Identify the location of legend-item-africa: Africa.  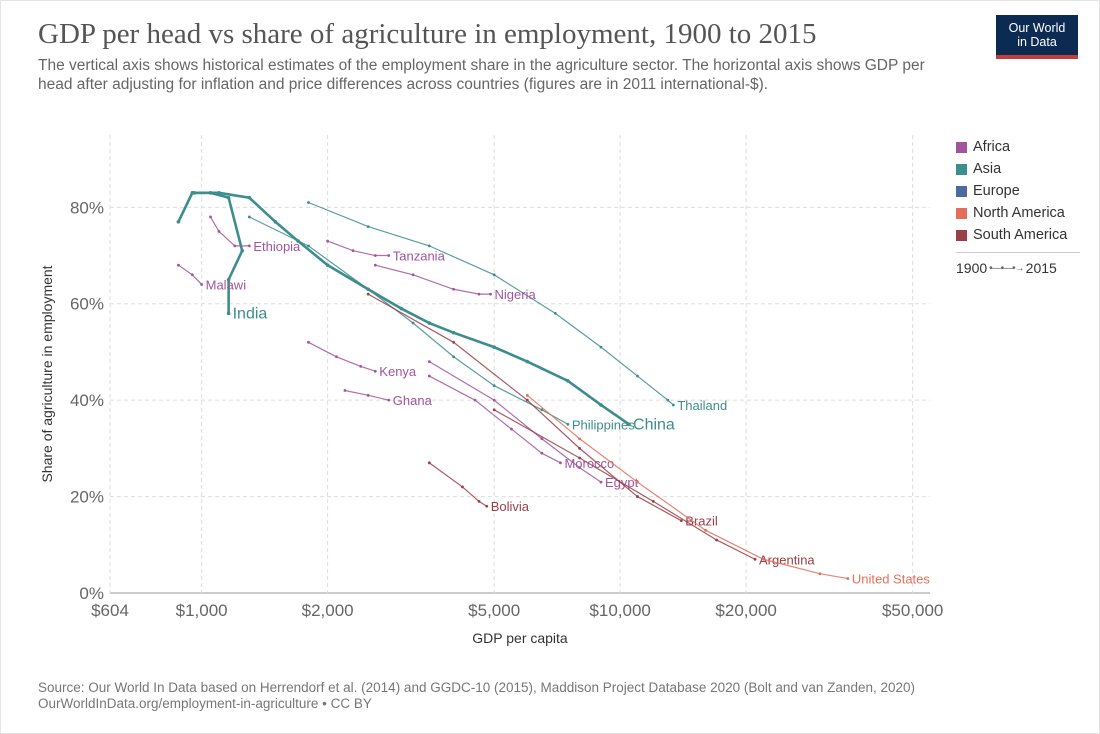
(1026, 147).